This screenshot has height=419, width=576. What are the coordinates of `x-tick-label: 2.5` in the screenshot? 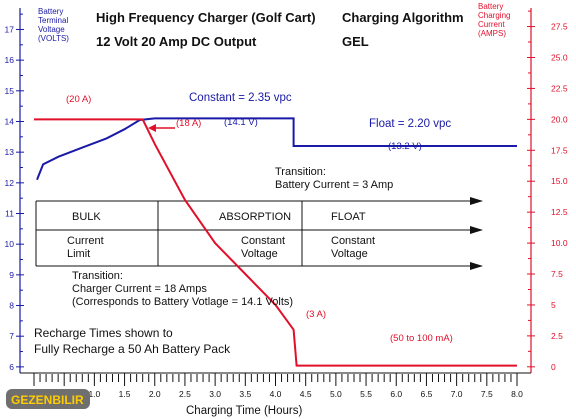 It's located at (185, 394).